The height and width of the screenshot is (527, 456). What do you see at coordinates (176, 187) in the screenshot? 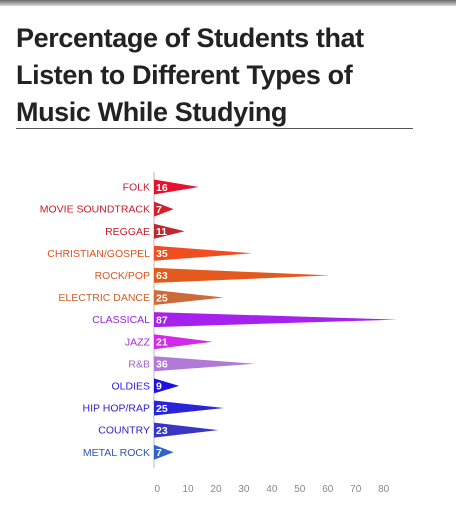
I see `bar-folk` at bounding box center [176, 187].